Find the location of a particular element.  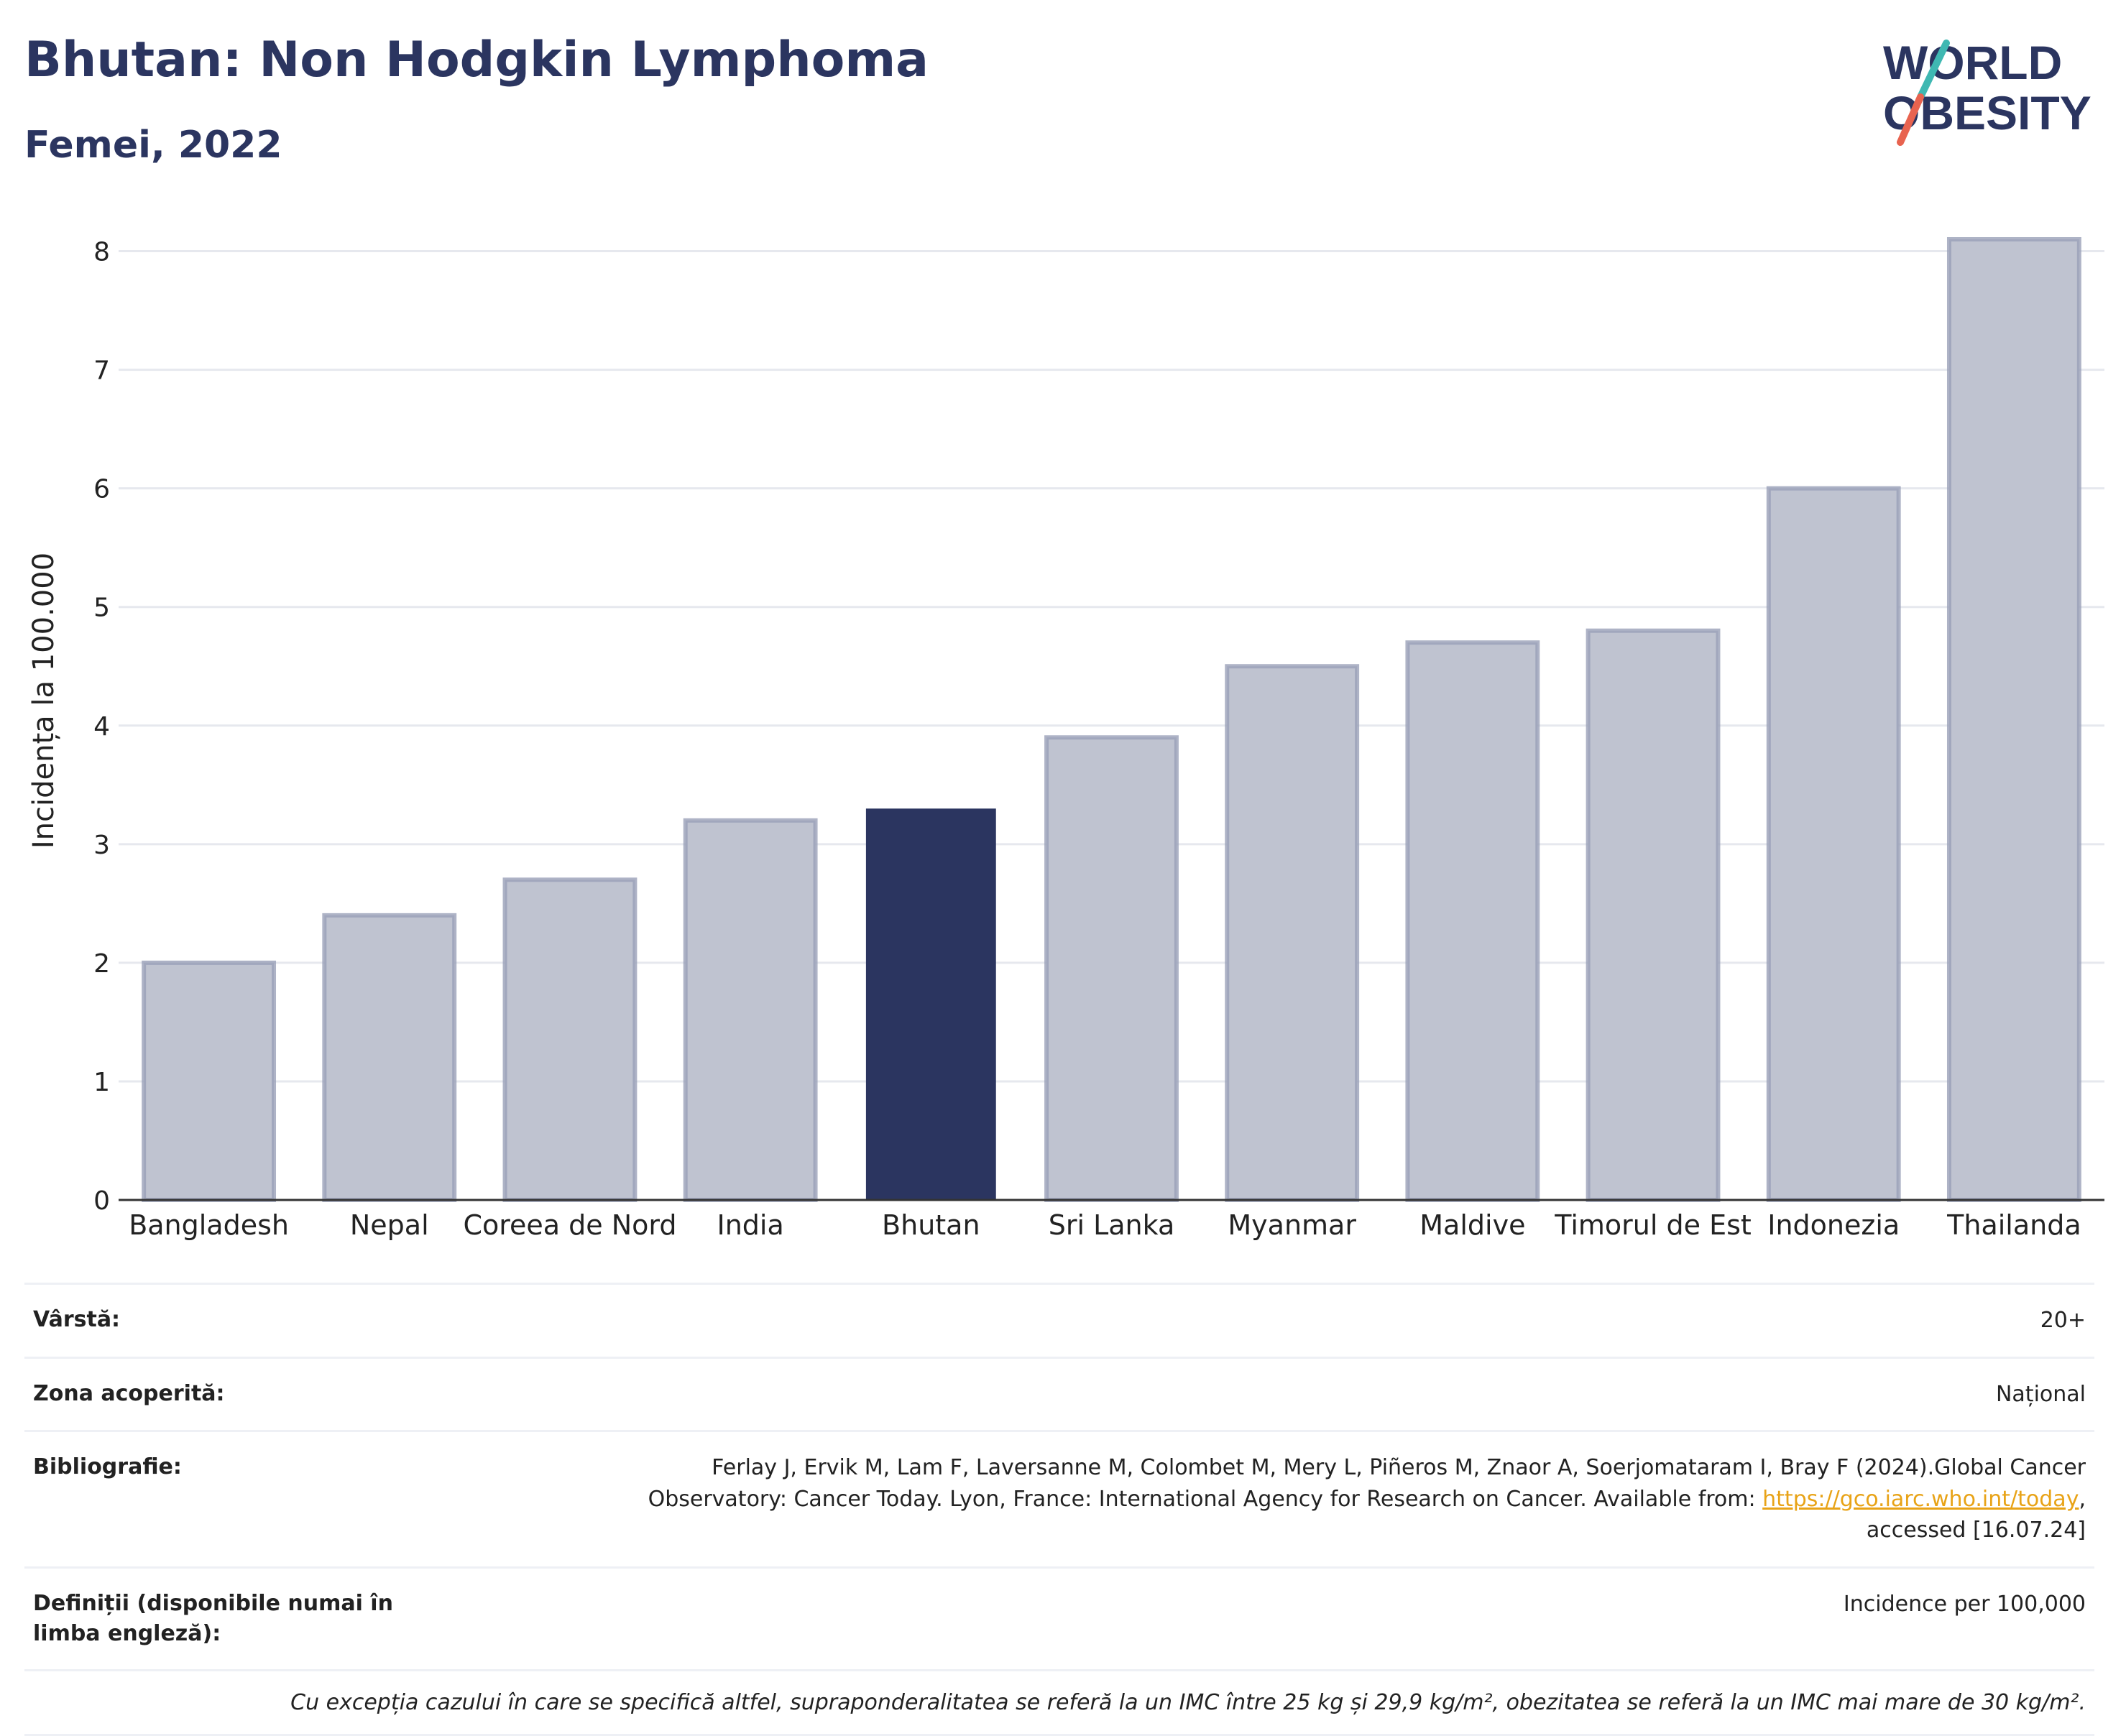

zone-value: Național is located at coordinates (2040, 1394).